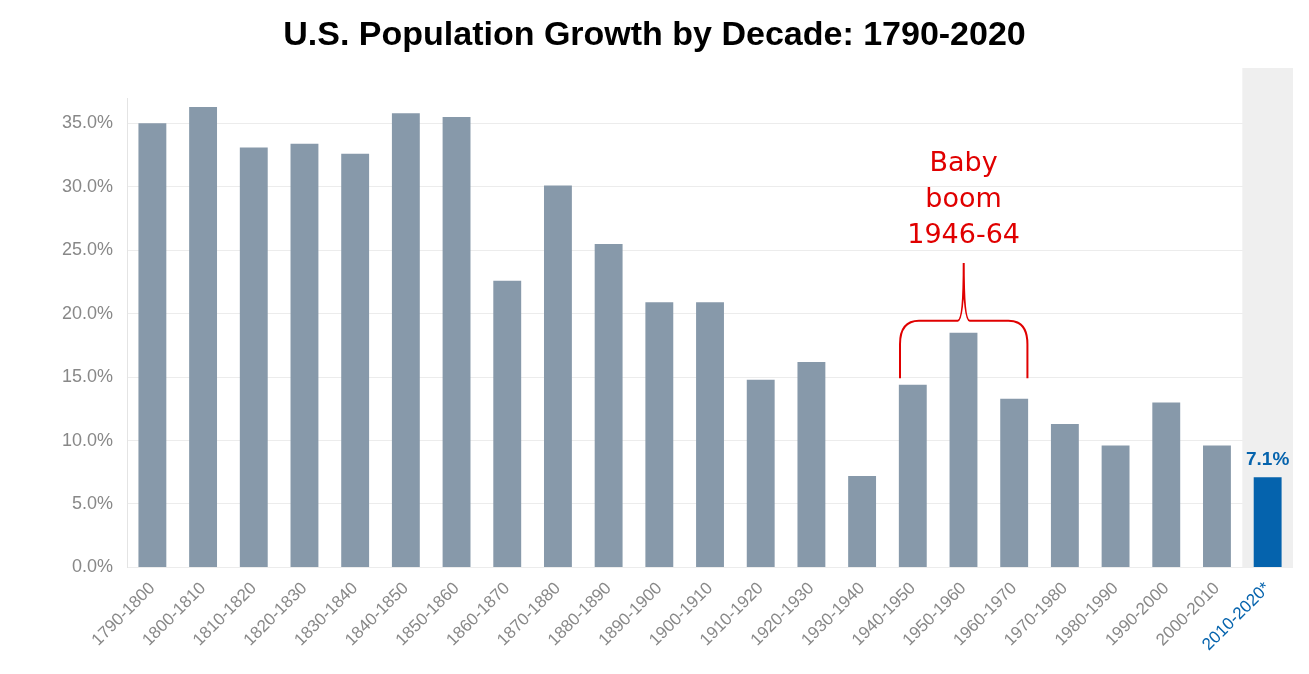 This screenshot has width=1309, height=674. What do you see at coordinates (1268, 459) in the screenshot?
I see `data-label: 7.1%` at bounding box center [1268, 459].